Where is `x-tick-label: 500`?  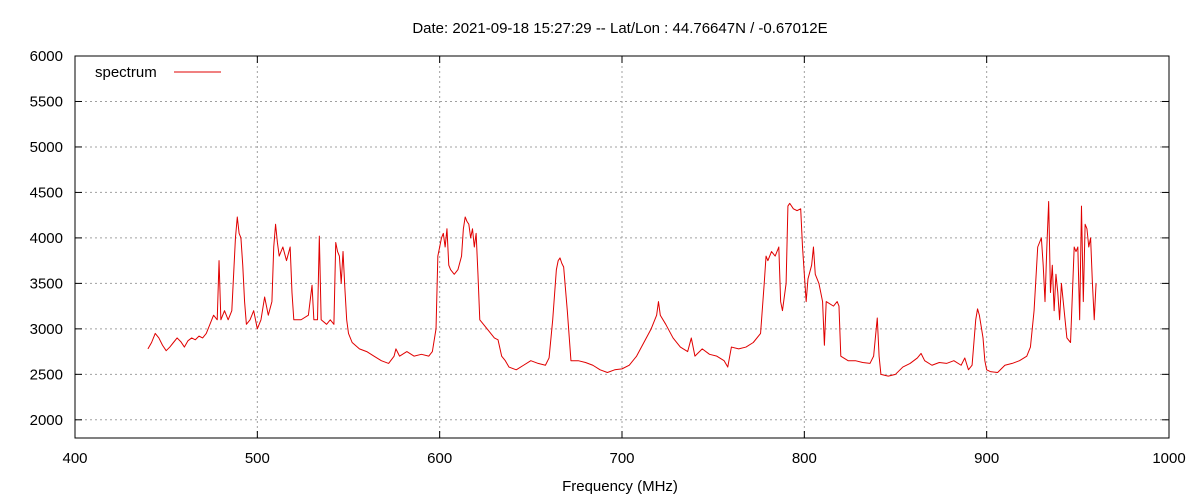 x-tick-label: 500 is located at coordinates (257, 458).